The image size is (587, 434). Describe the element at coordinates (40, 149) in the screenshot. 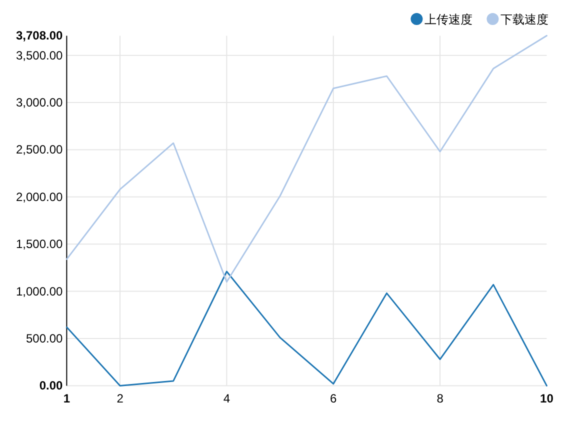

I see `y-tick-label: 2,500.00` at that location.